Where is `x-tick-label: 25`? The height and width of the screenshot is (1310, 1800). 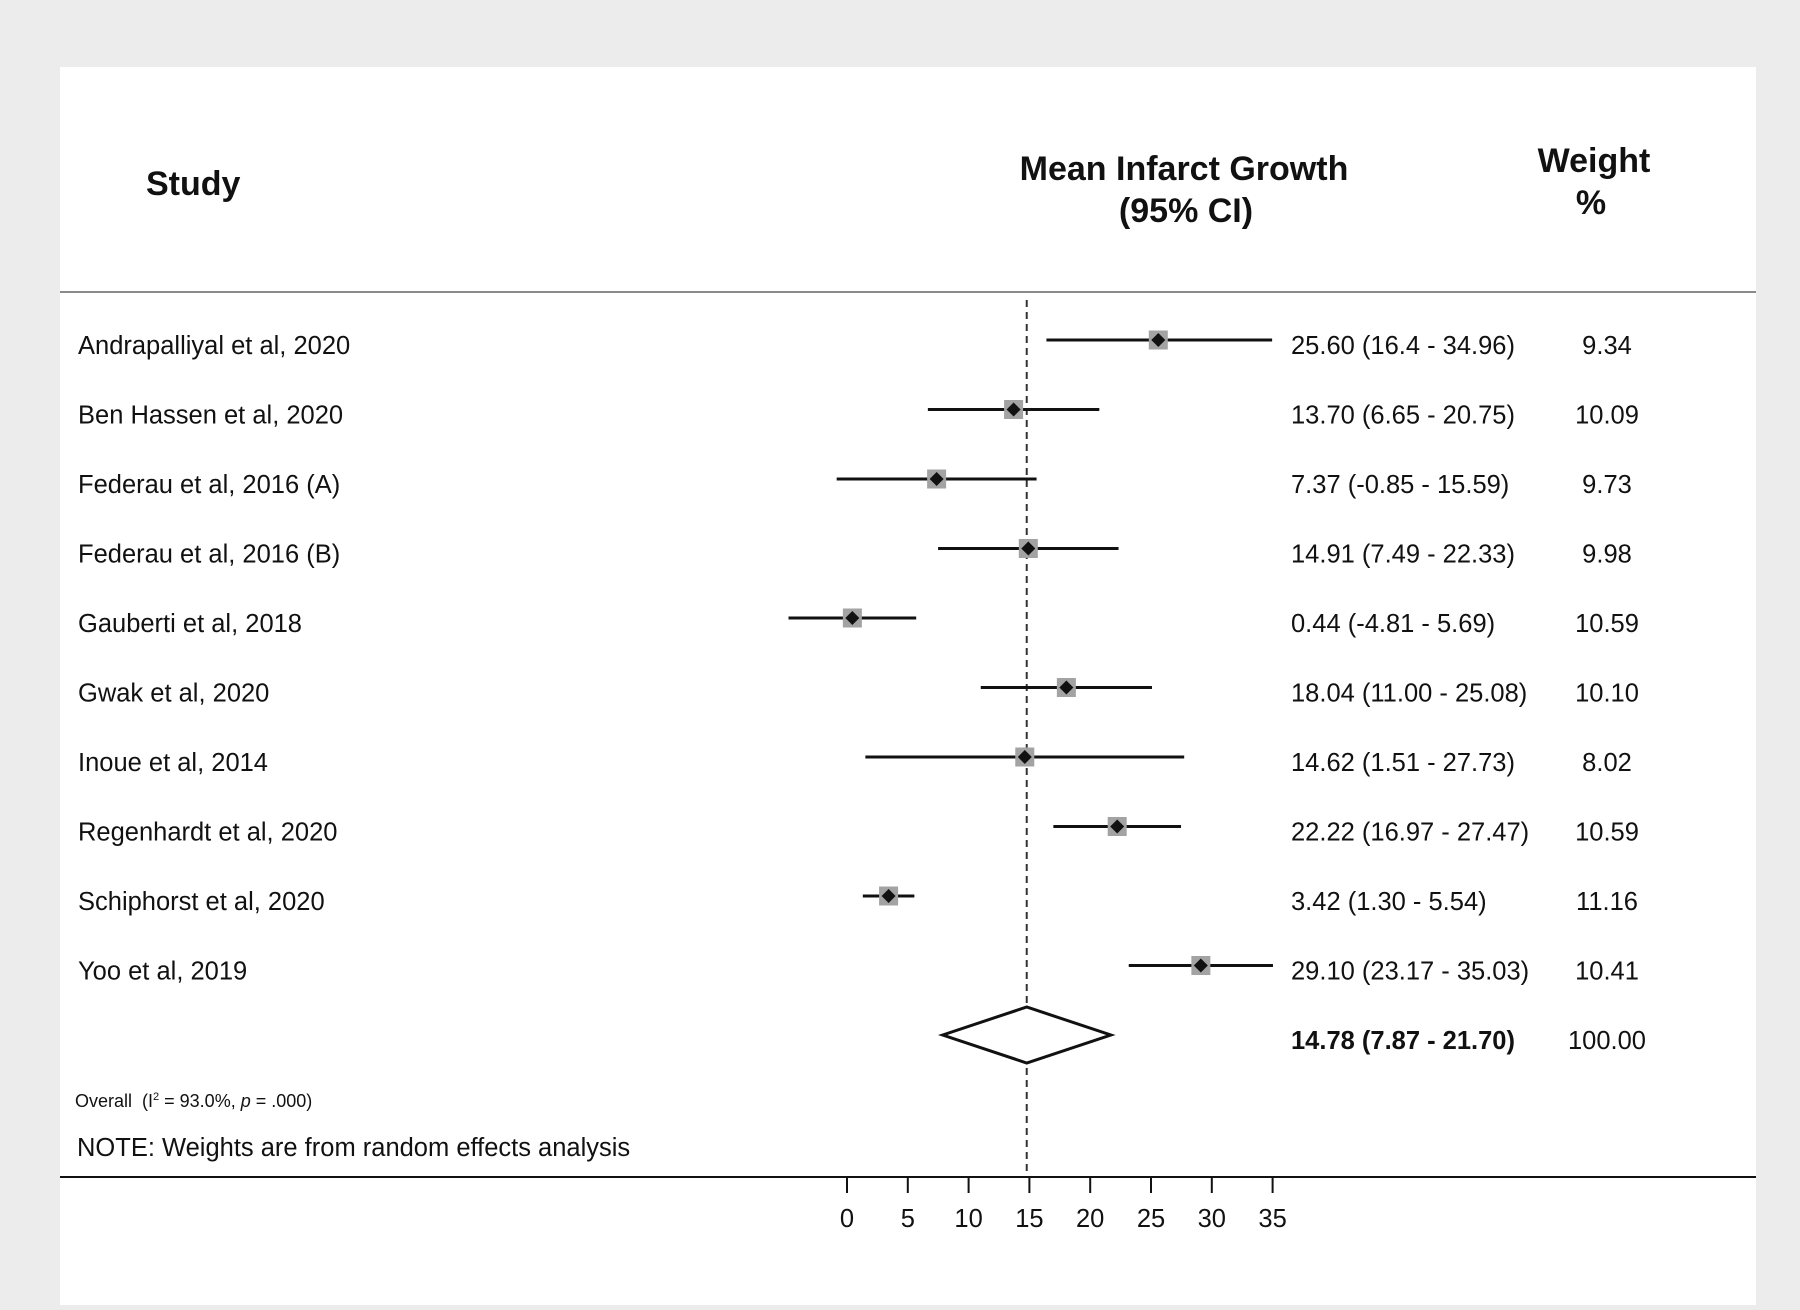 x-tick-label: 25 is located at coordinates (1151, 1219).